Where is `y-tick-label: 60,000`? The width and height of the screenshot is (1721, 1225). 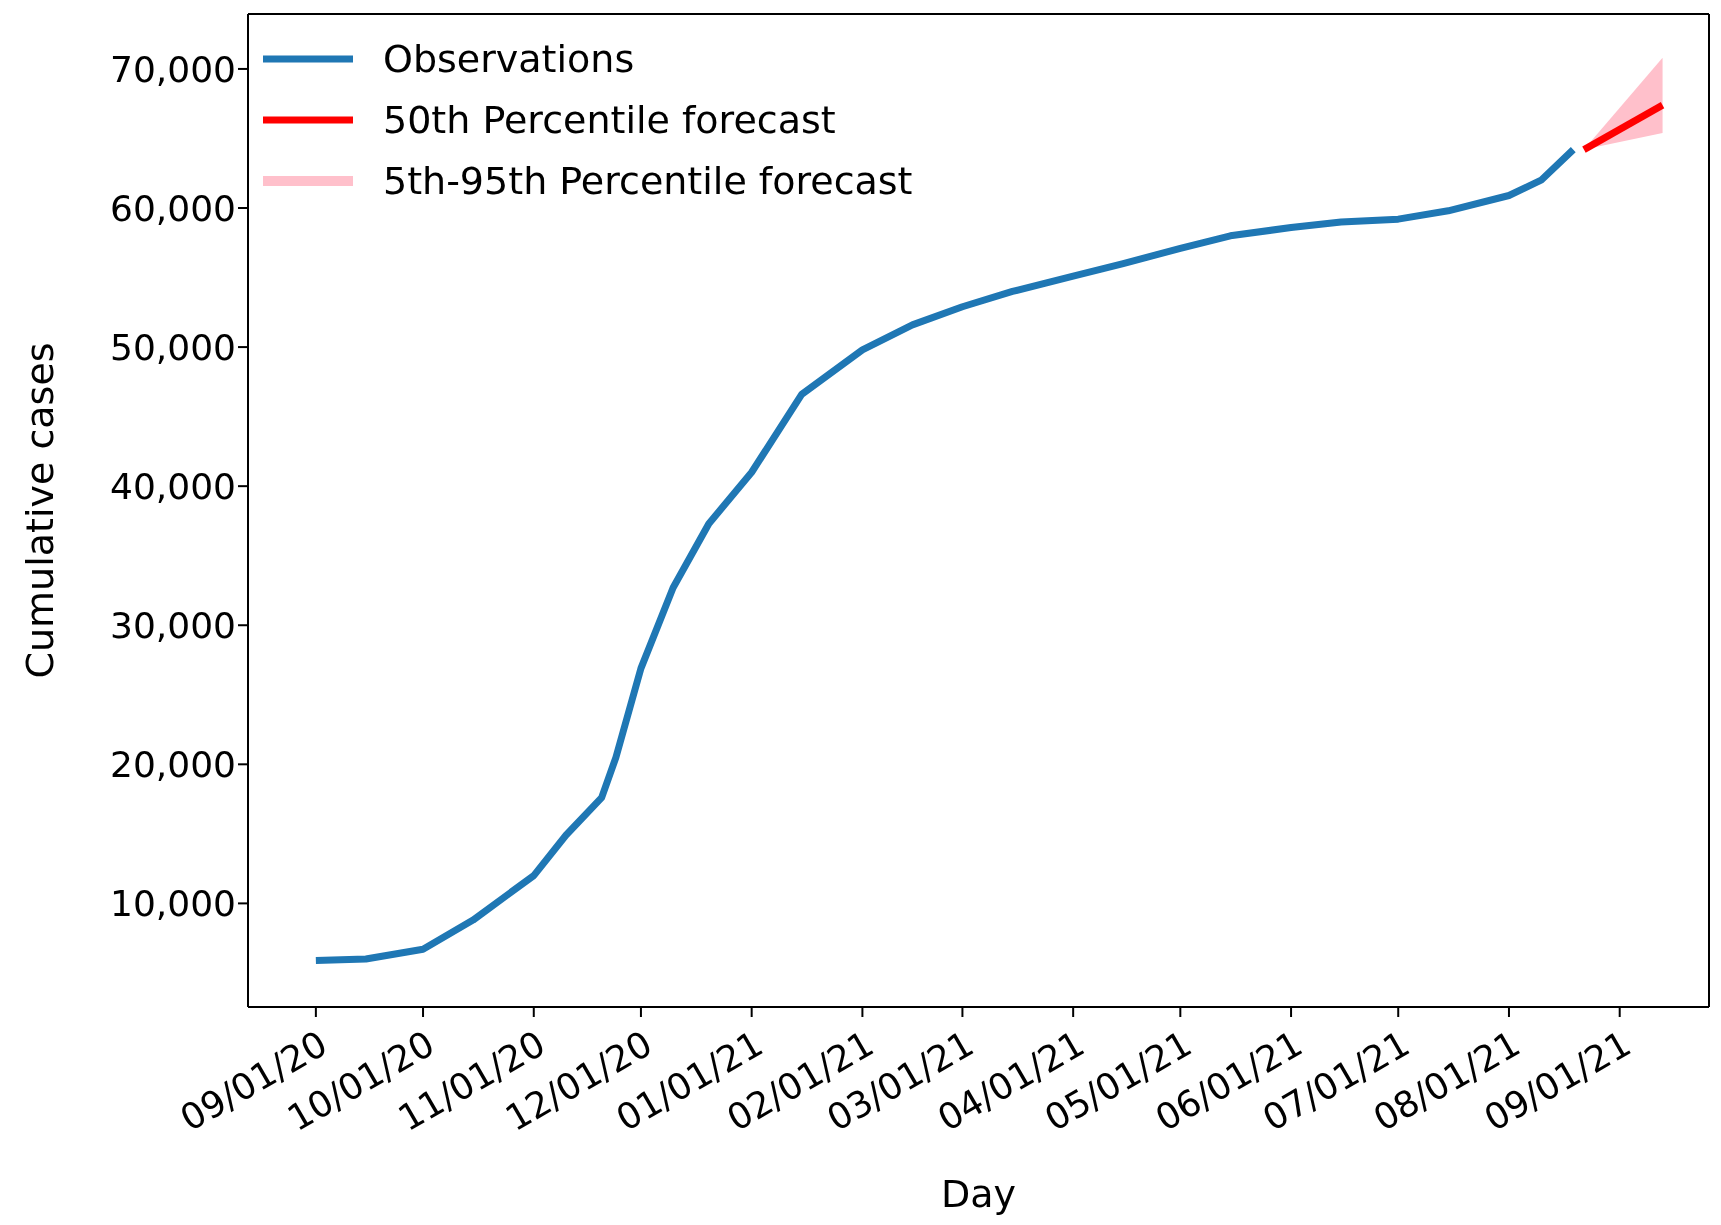
y-tick-label: 60,000 is located at coordinates (173, 208).